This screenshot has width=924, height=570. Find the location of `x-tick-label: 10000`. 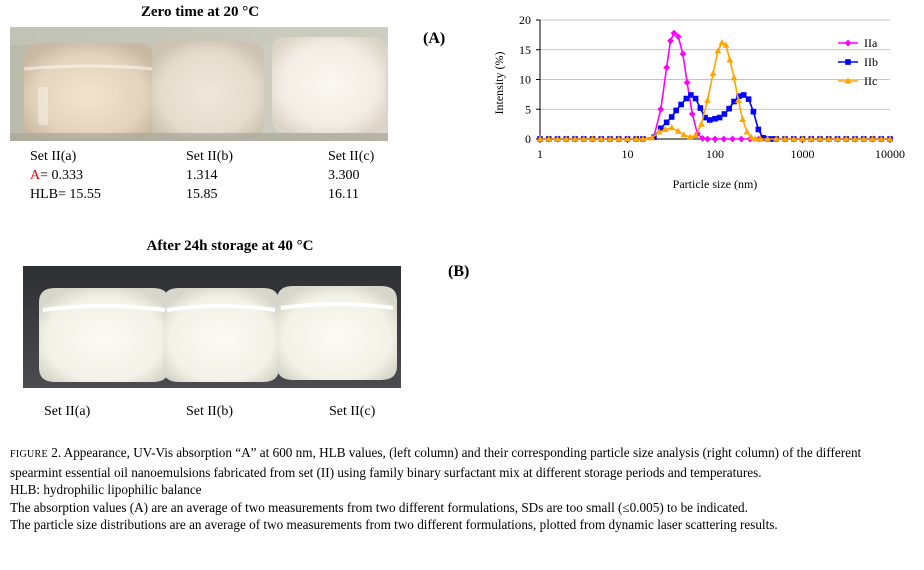

x-tick-label: 10000 is located at coordinates (890, 154).